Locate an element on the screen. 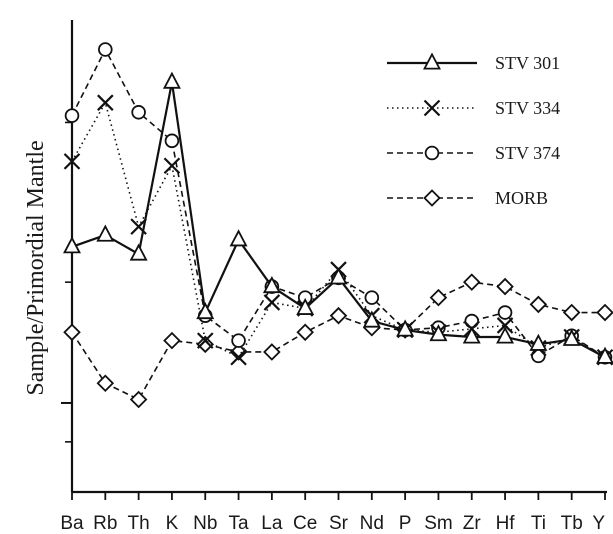 The width and height of the screenshot is (613, 534). legend-item-stv-334: STV 334 is located at coordinates (473, 108).